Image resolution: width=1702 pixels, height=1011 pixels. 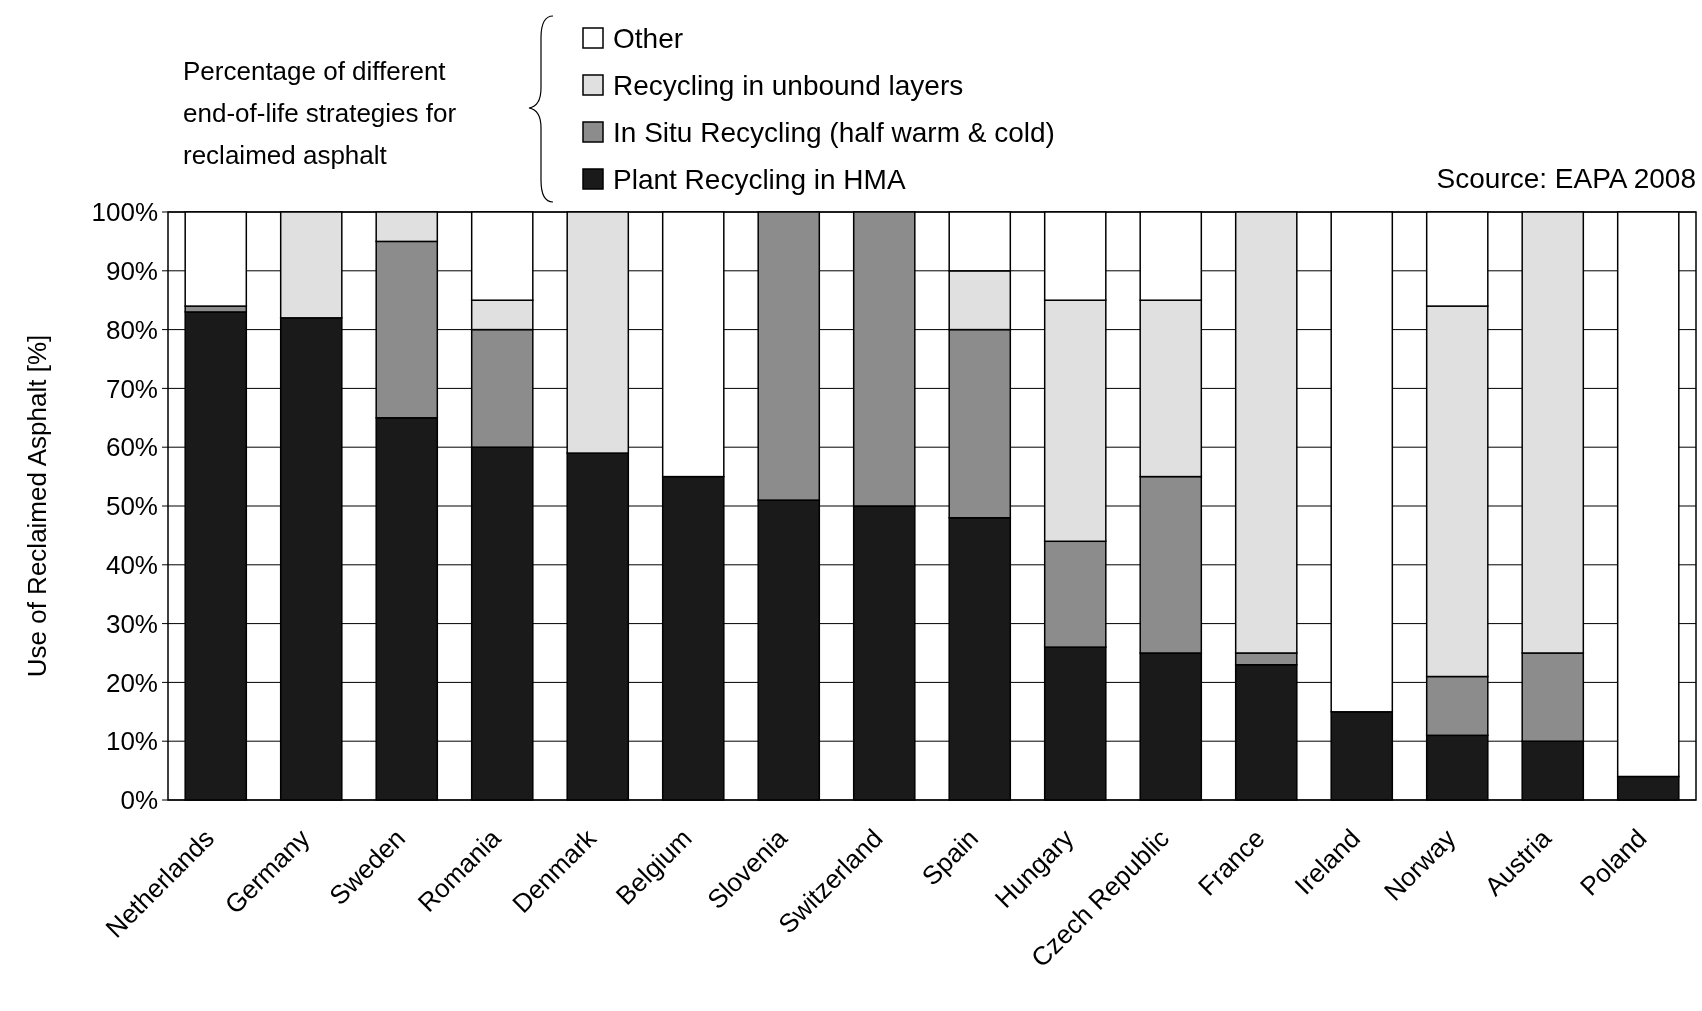 What do you see at coordinates (1566, 178) in the screenshot?
I see `text: Scource: EAPA 2008` at bounding box center [1566, 178].